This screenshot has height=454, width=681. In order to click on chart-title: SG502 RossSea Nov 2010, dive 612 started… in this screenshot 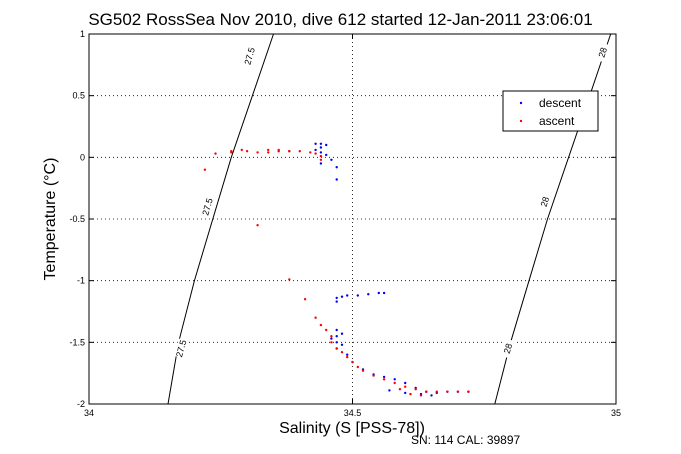, I will do `click(340, 19)`.